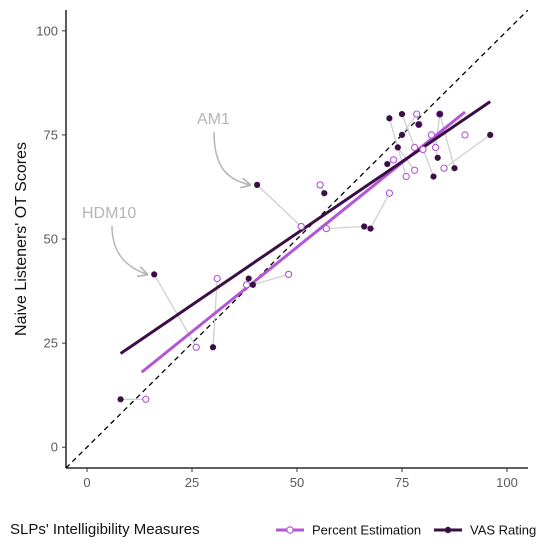  What do you see at coordinates (21, 239) in the screenshot?
I see `y-axis-title: Naive Listeners' OT Scores` at bounding box center [21, 239].